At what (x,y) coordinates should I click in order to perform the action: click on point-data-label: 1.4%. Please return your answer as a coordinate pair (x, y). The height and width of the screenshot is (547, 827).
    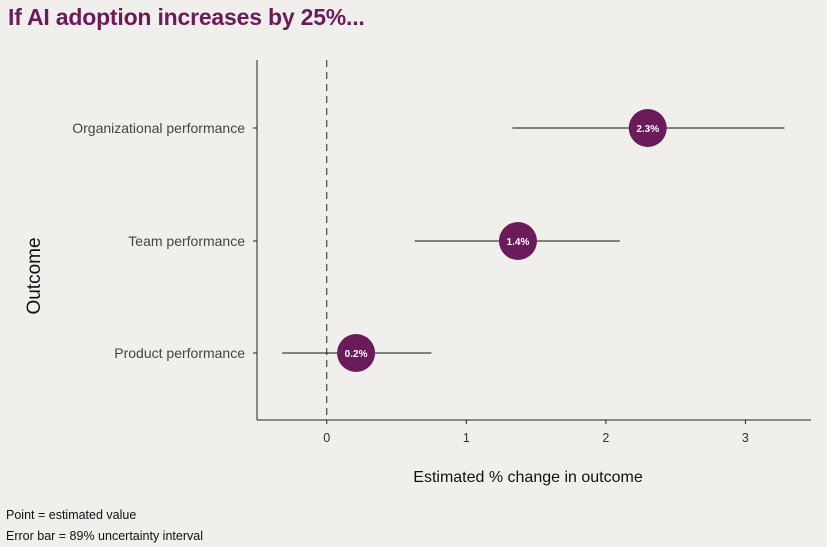
    Looking at the image, I should click on (518, 242).